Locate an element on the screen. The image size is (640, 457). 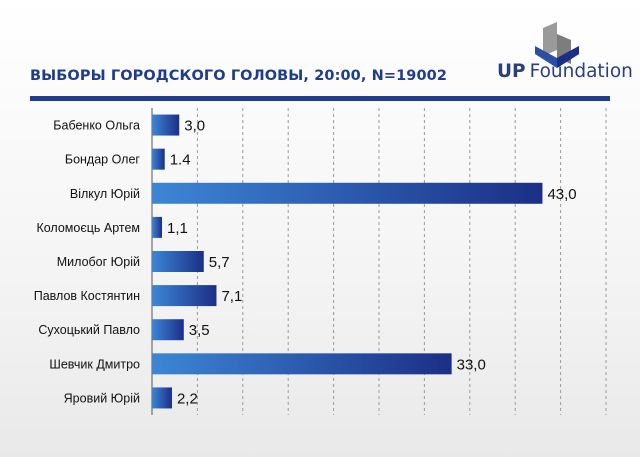
value-label: 1,1 is located at coordinates (177, 228).